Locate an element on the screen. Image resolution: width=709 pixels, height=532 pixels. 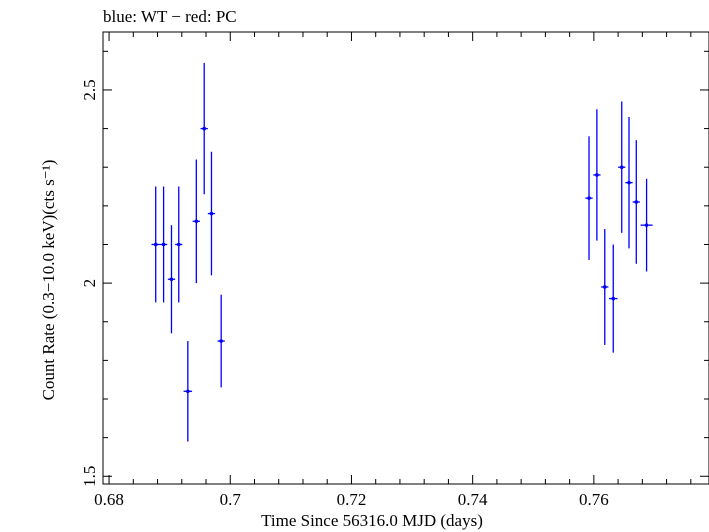
y-tick-label: 2.5 is located at coordinates (89, 89).